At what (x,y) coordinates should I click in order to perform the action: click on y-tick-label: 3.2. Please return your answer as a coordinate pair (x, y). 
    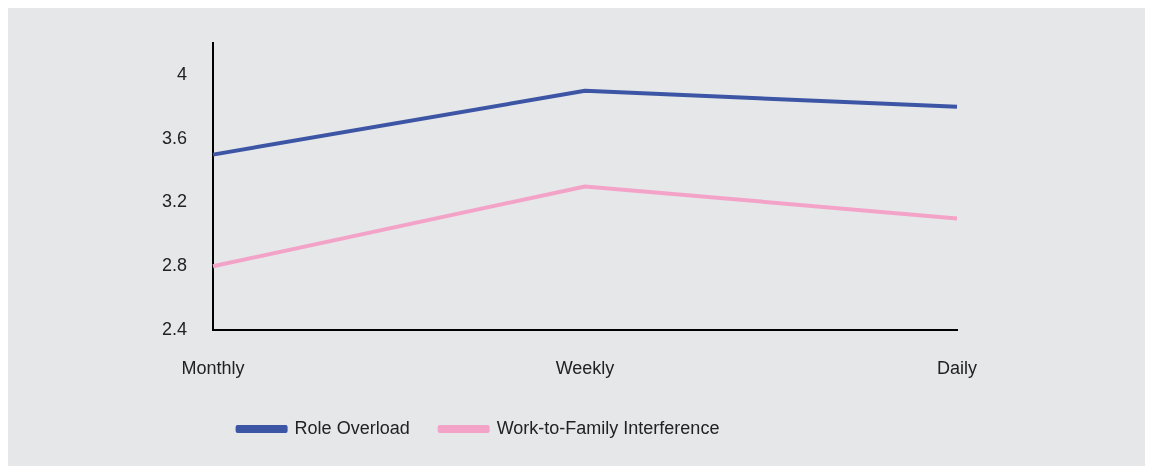
    Looking at the image, I should click on (174, 201).